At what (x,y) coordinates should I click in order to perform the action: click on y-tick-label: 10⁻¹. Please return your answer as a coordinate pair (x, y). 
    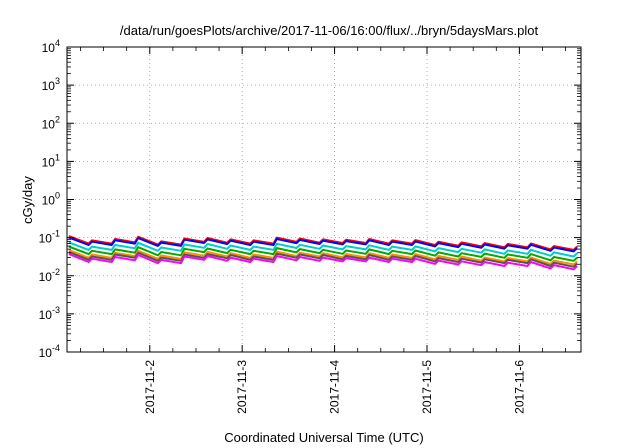
    Looking at the image, I should click on (49, 237).